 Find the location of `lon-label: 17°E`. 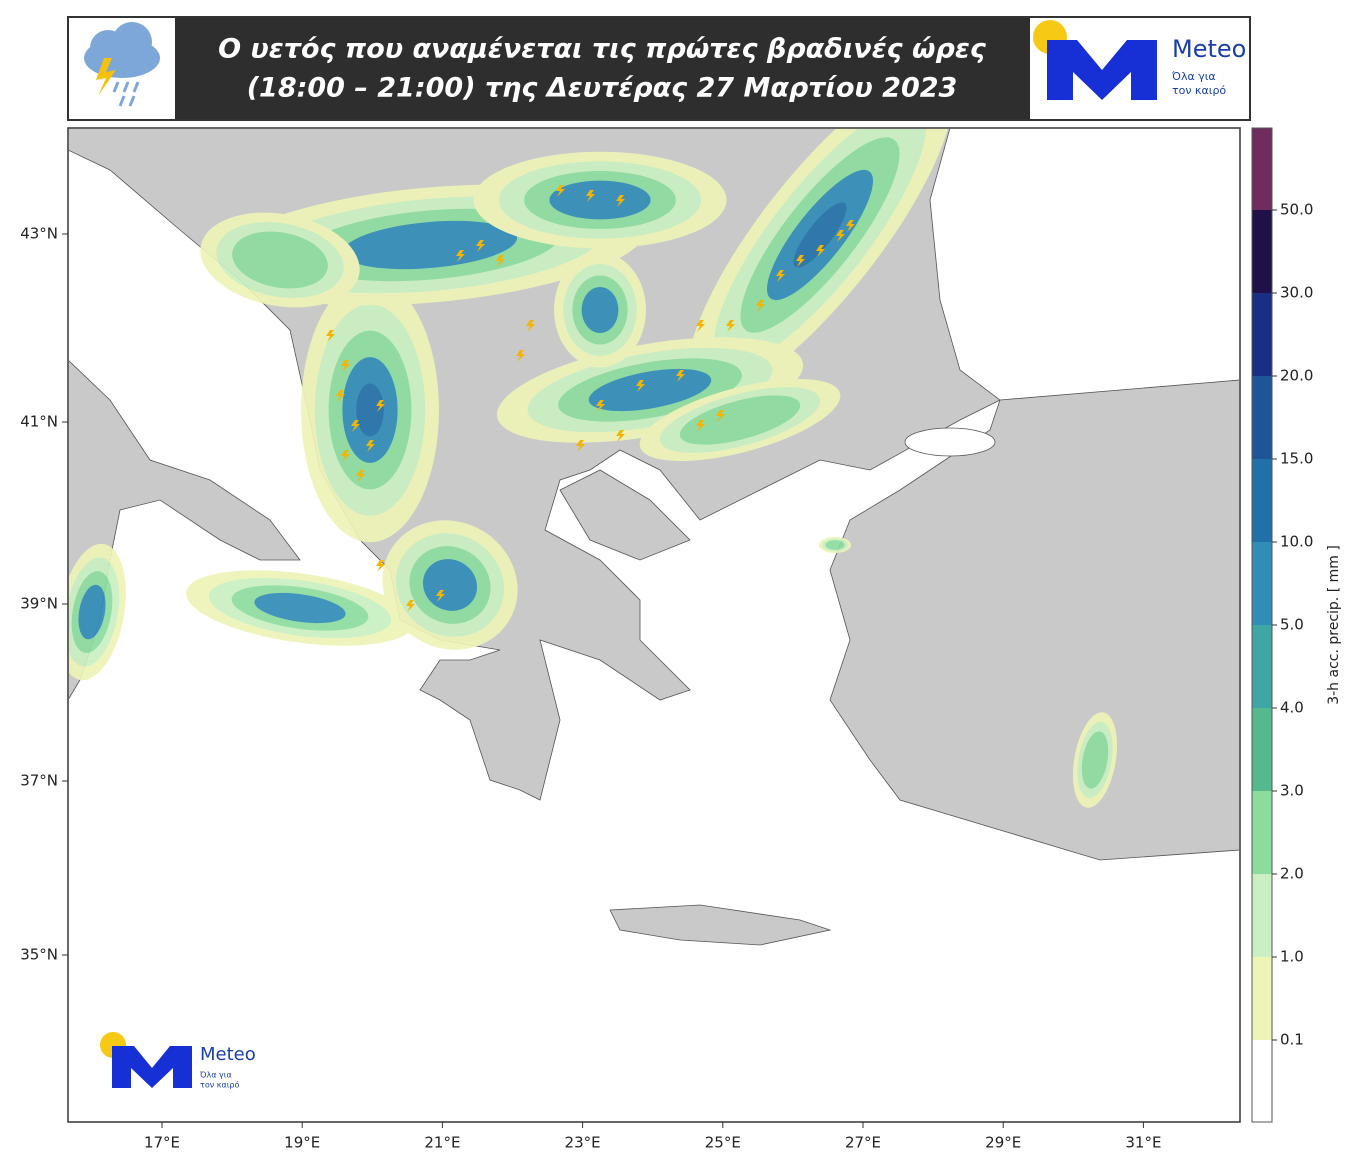

lon-label: 17°E is located at coordinates (162, 1143).